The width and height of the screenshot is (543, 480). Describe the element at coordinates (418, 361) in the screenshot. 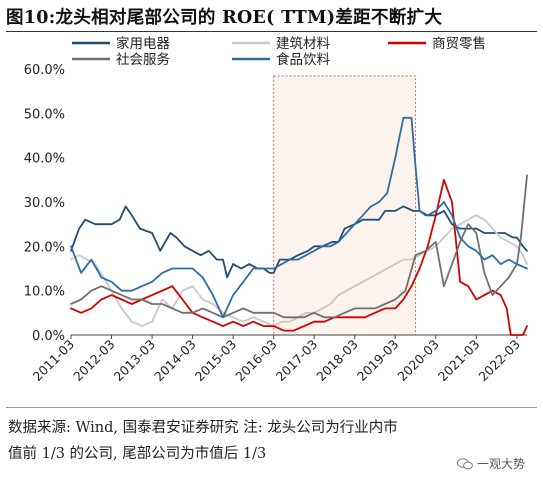

I see `x-tick-label: 2020-03` at that location.